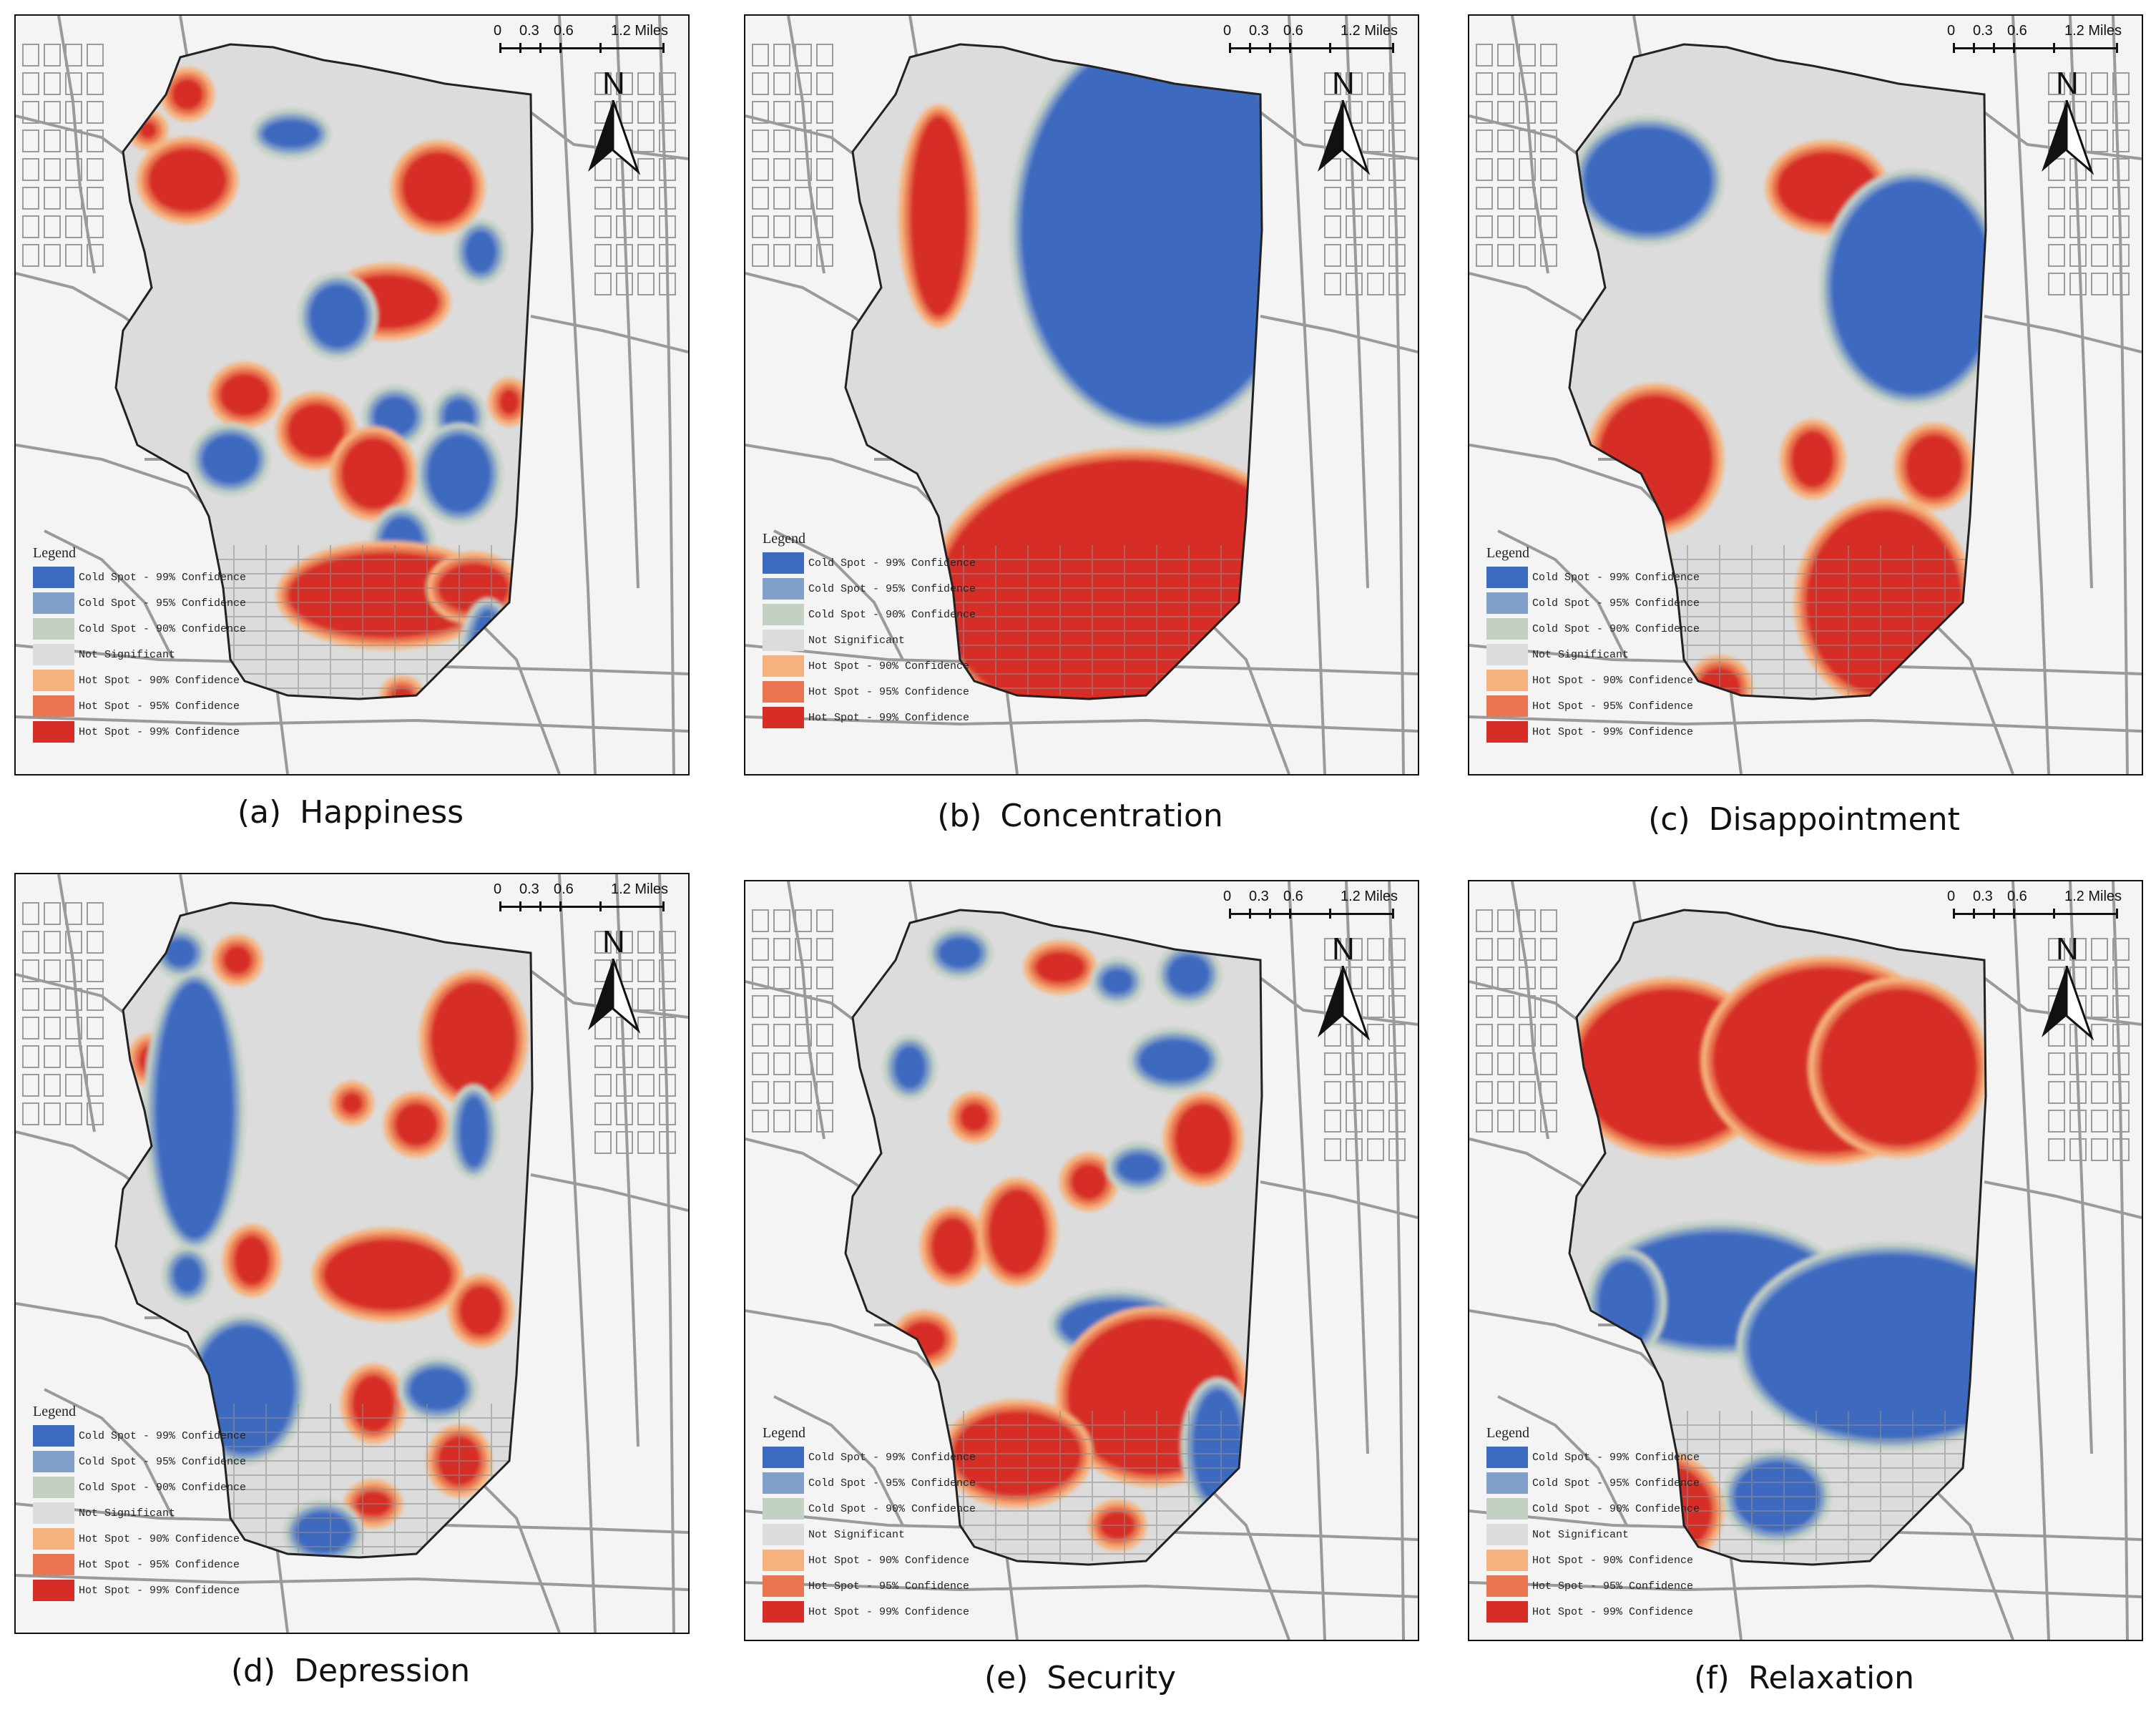 This screenshot has width=2156, height=1717. I want to click on caption-concentration: (b) Concentration, so click(1080, 816).